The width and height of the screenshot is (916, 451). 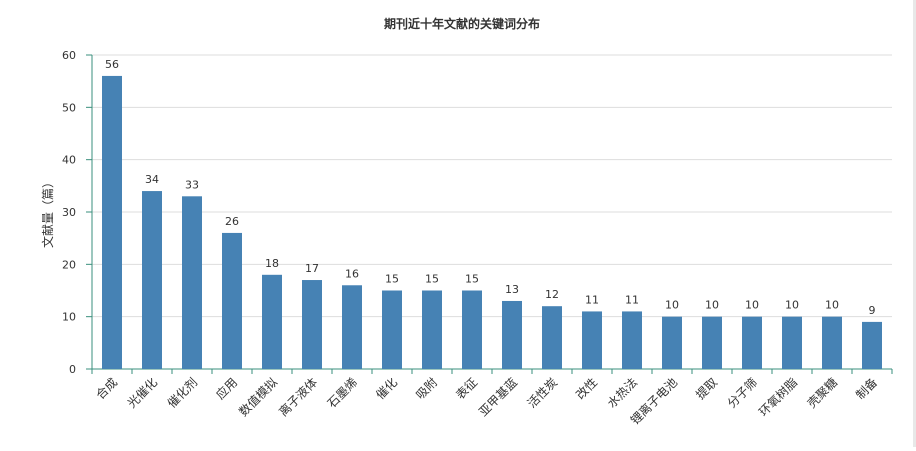 I want to click on chart-title: 期刊近十年文献的关键词分布, so click(x=462, y=23).